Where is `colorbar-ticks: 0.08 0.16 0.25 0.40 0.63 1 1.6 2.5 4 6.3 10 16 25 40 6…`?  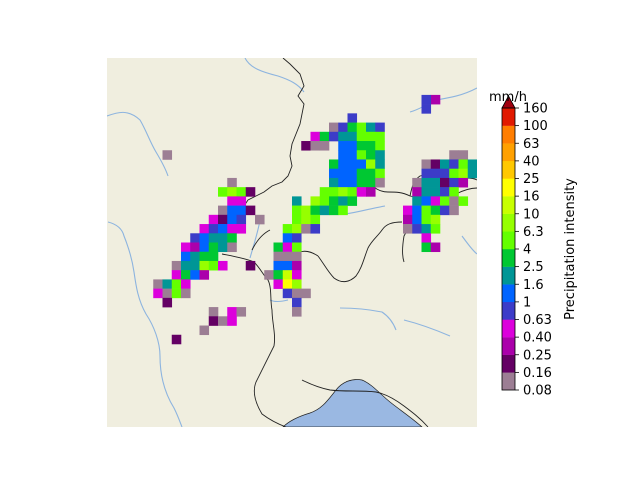 colorbar-ticks: 0.08 0.16 0.25 0.40 0.63 1 1.6 2.5 4 6.3 10 16 25 40 6… is located at coordinates (533, 250).